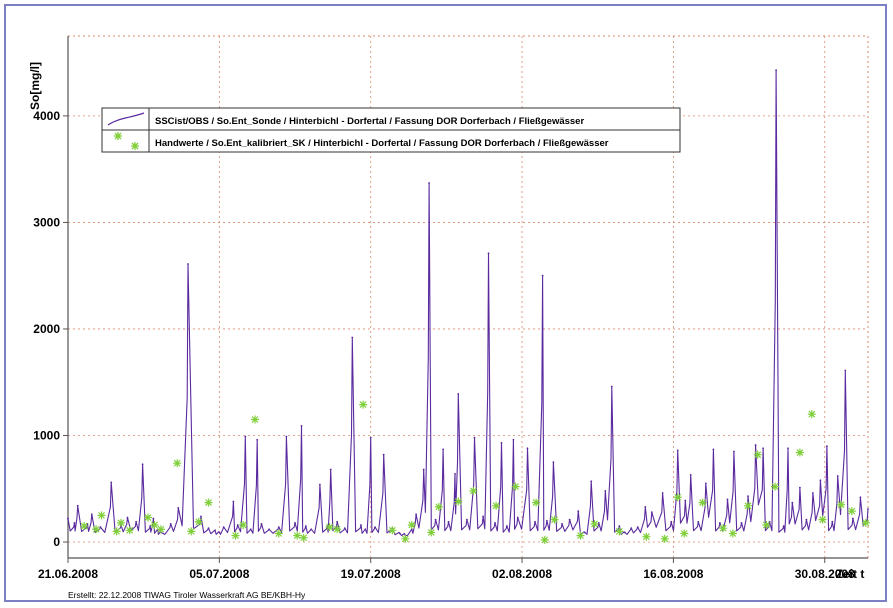 The image size is (893, 608). Describe the element at coordinates (46, 329) in the screenshot. I see `y-tick-labels: 0 1000 2000 3000 4000` at that location.